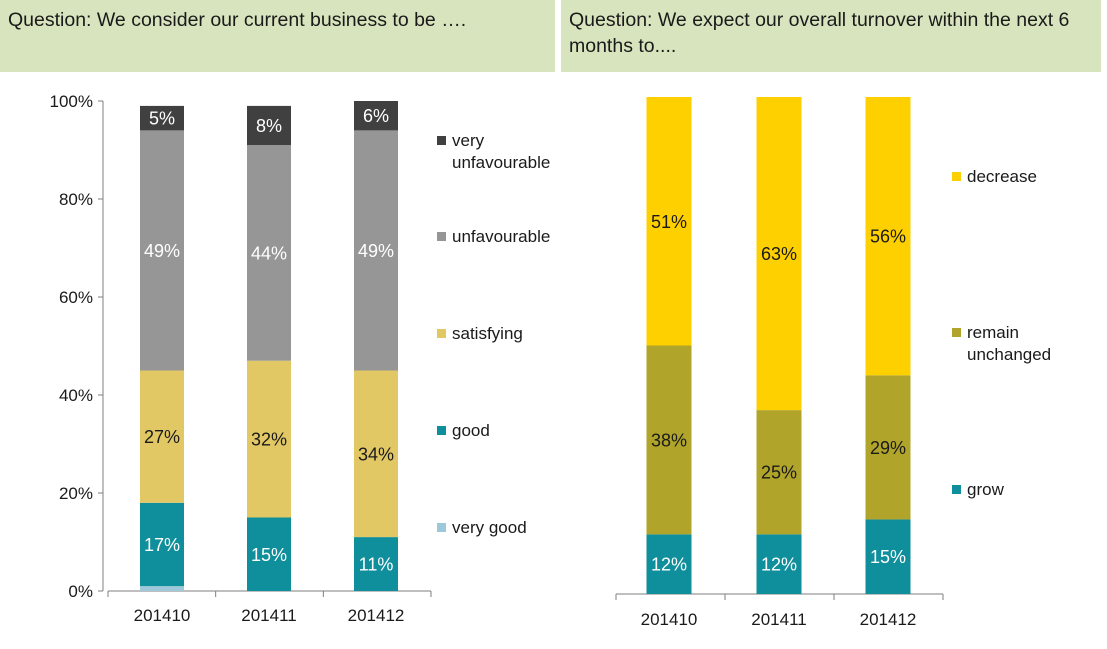 The image size is (1107, 649). Describe the element at coordinates (993, 332) in the screenshot. I see `legend-label: remain` at that location.